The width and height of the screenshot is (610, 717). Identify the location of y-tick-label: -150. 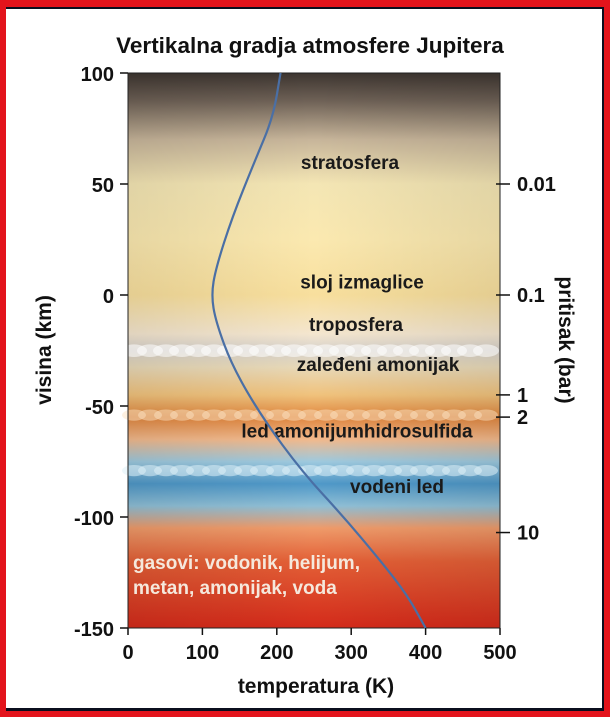
(94, 630).